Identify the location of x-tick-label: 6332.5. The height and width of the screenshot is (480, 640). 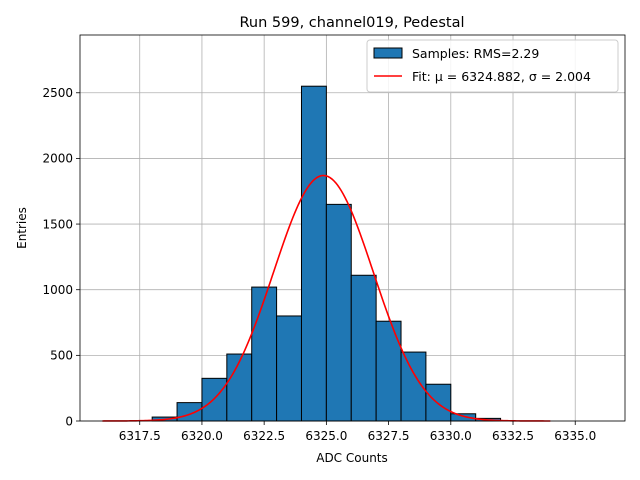
(513, 436).